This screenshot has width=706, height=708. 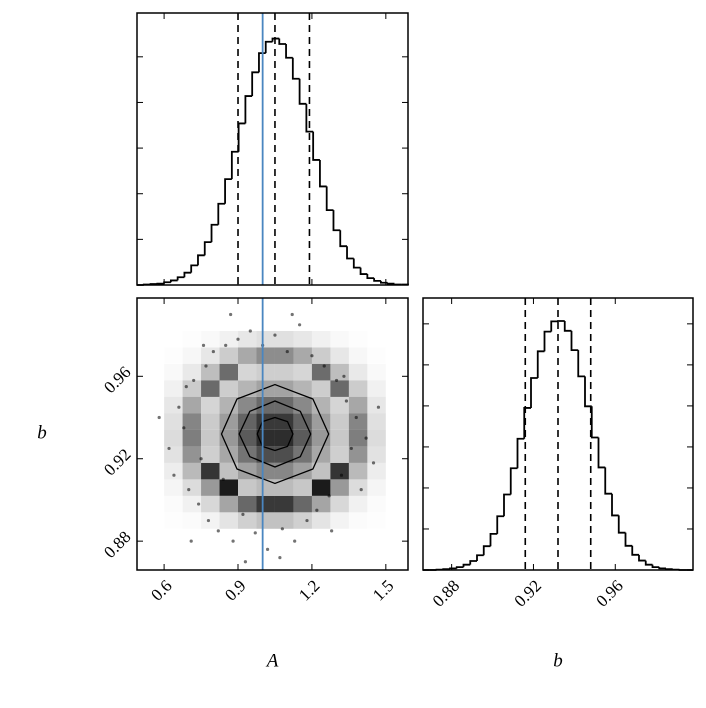 I want to click on x-tick-label: 0.88, so click(x=446, y=593).